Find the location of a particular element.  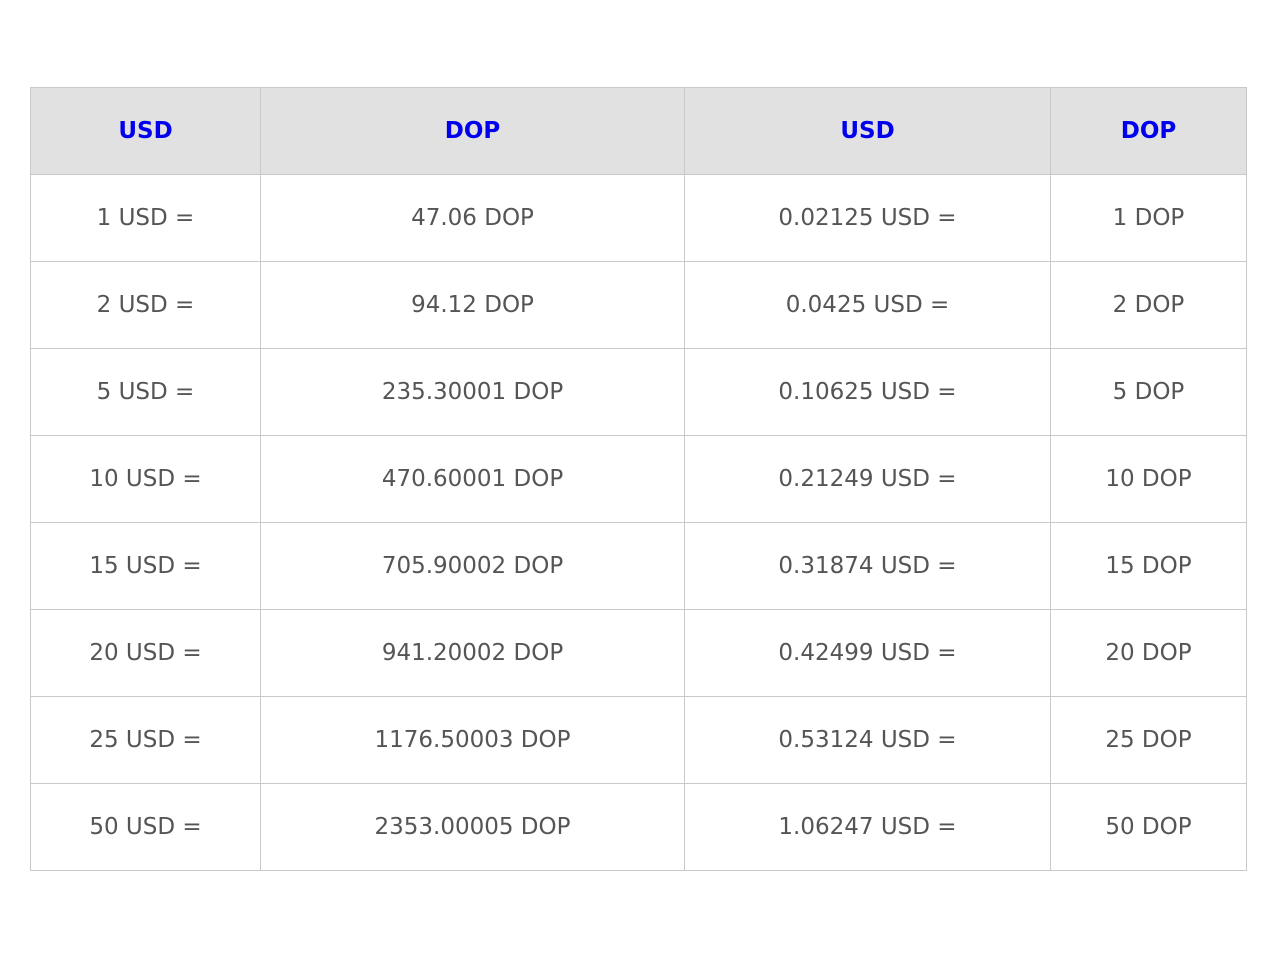

table-header: USD DOP USD DOP is located at coordinates (638, 131).